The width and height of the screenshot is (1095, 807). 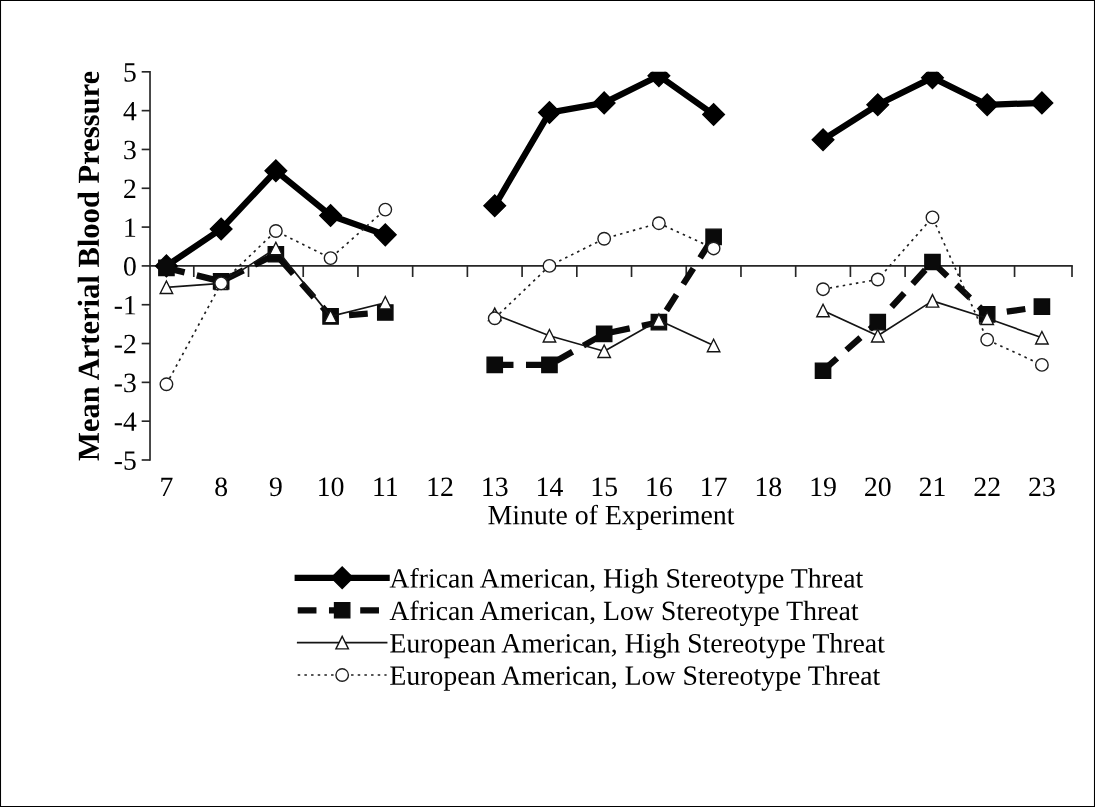 I want to click on x-axis-title: Minute of Experiment, so click(x=611, y=517).